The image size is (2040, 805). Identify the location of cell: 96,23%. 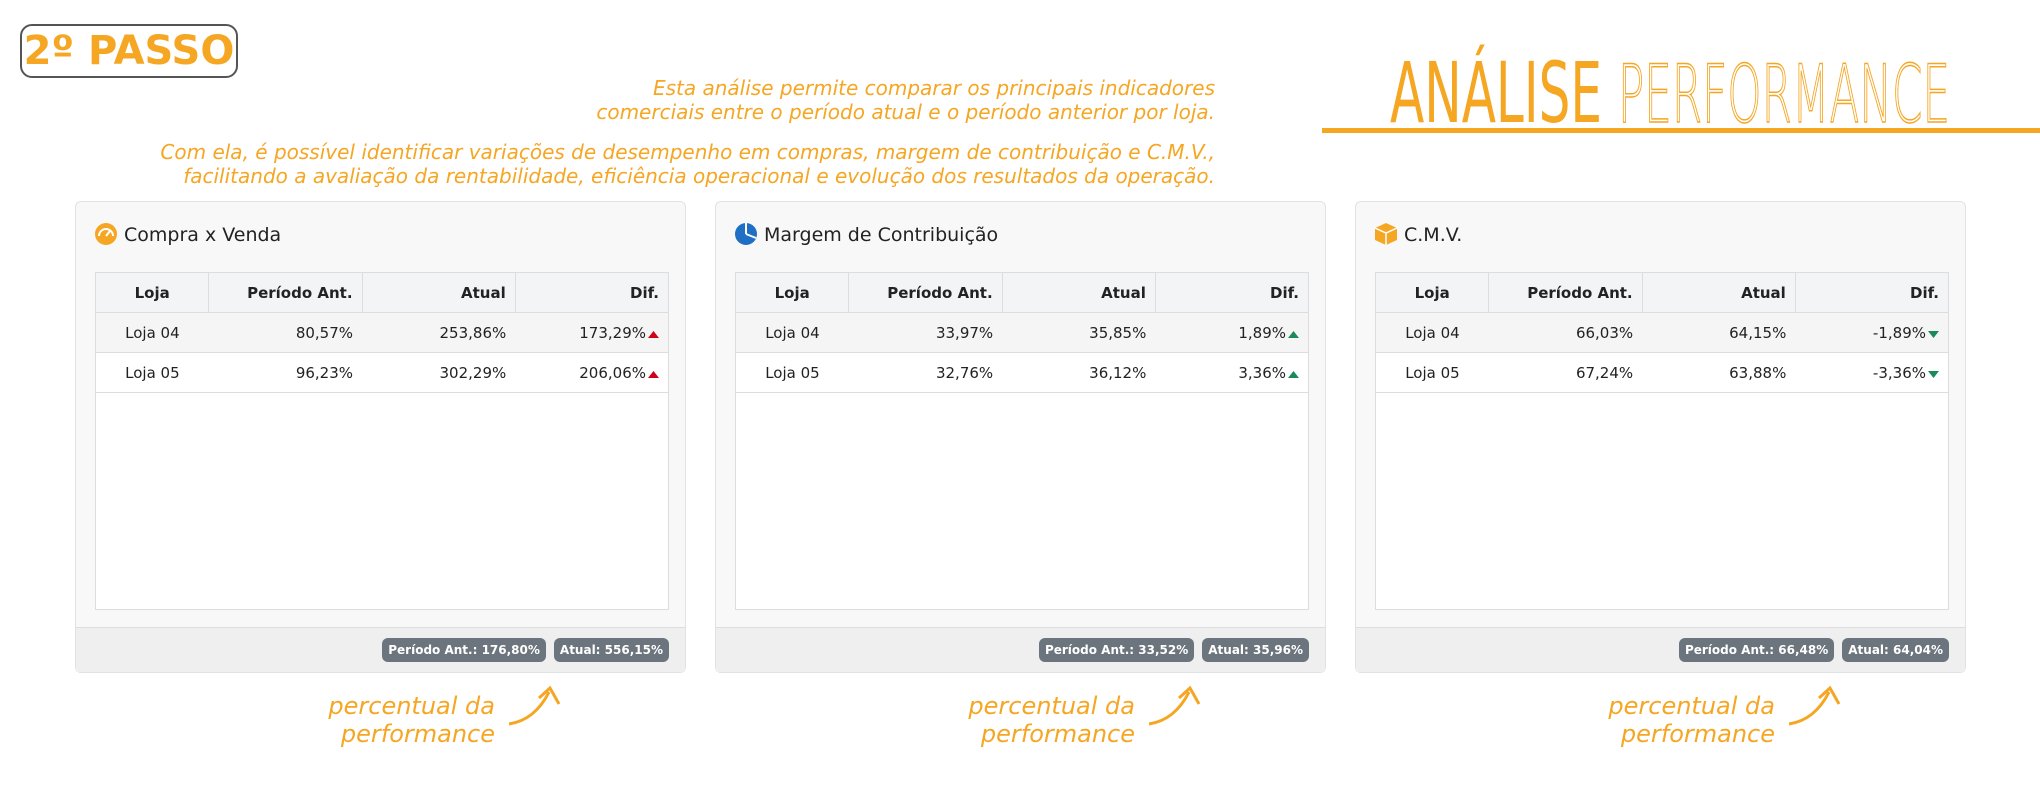
(285, 372).